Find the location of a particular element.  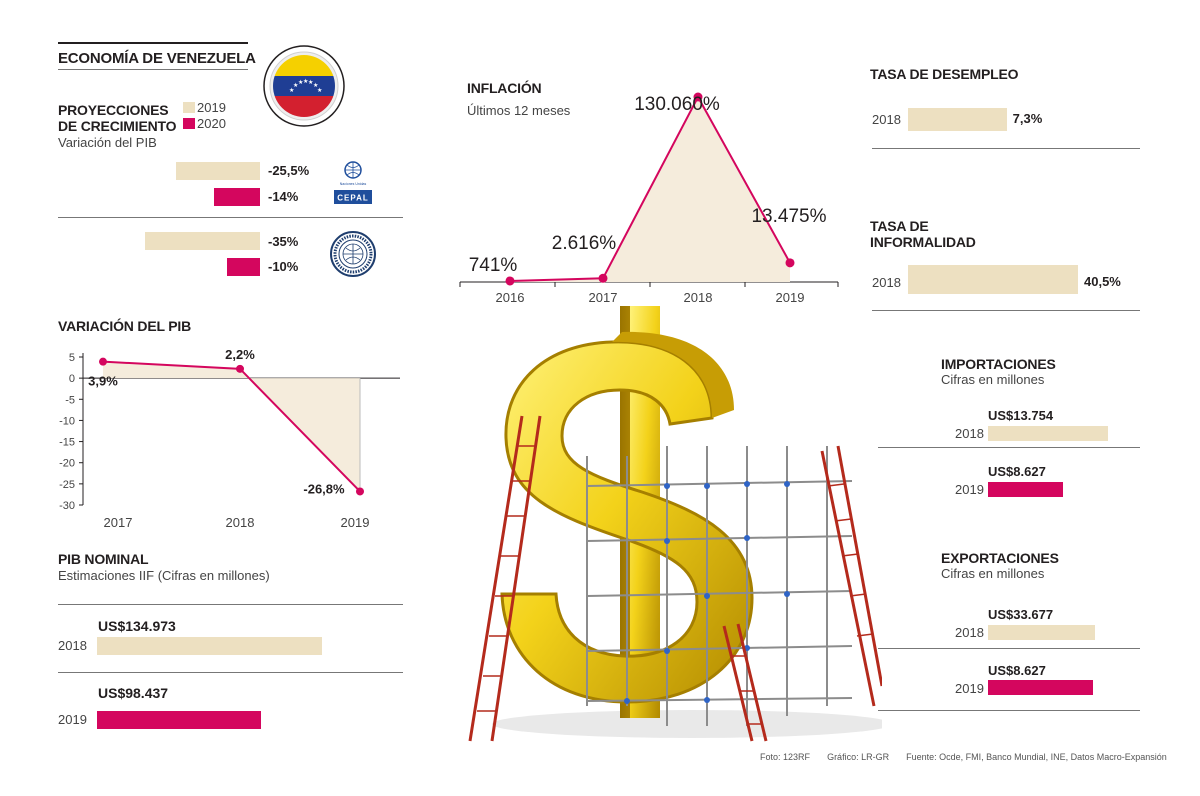

pib-x-label: 2019 is located at coordinates (355, 522).